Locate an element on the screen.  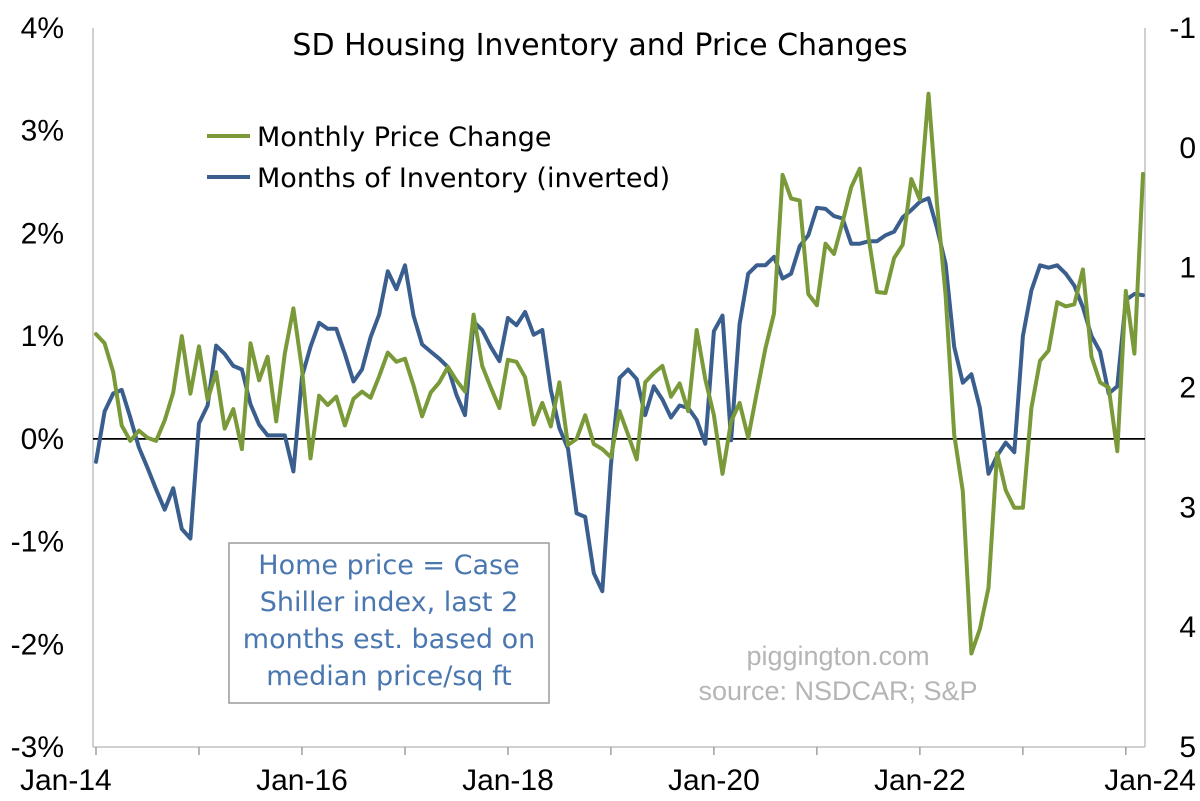
right-tick-label: 1 is located at coordinates (1187, 268).